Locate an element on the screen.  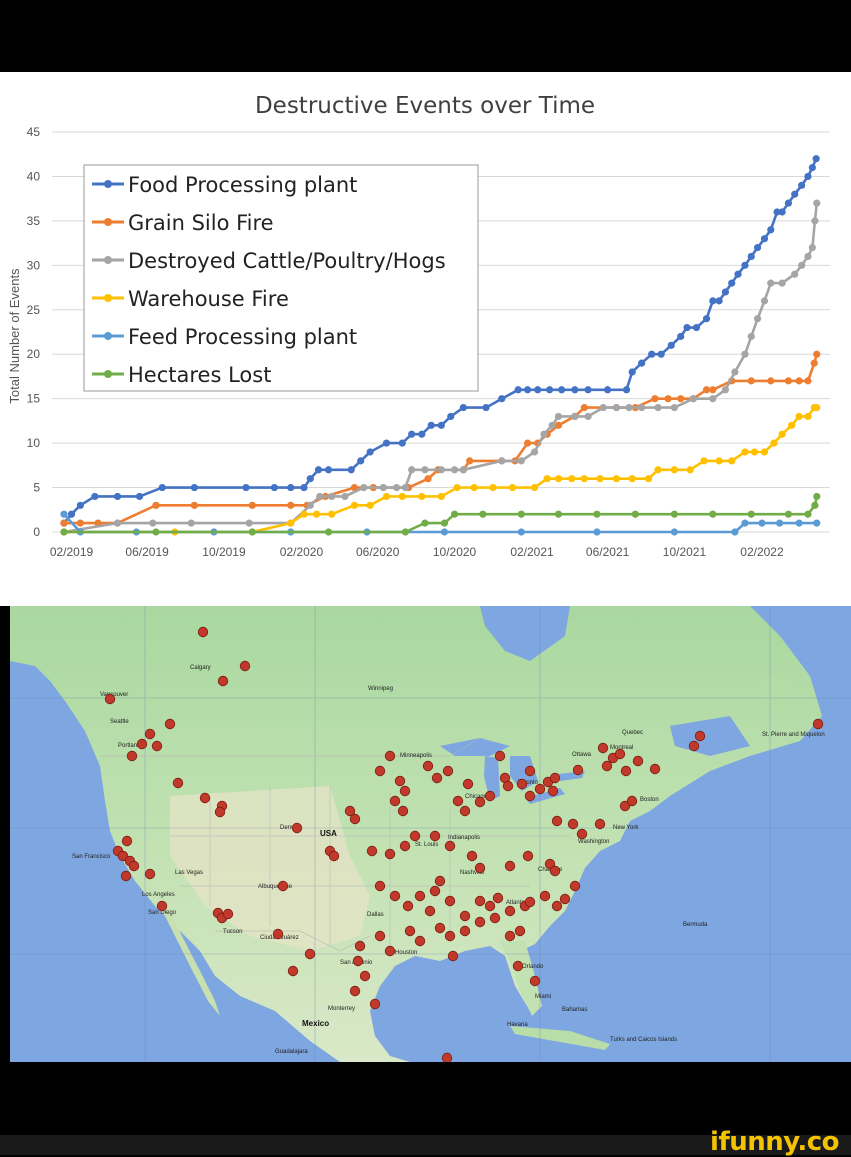
y-tick-label: 15 is located at coordinates (34, 399).